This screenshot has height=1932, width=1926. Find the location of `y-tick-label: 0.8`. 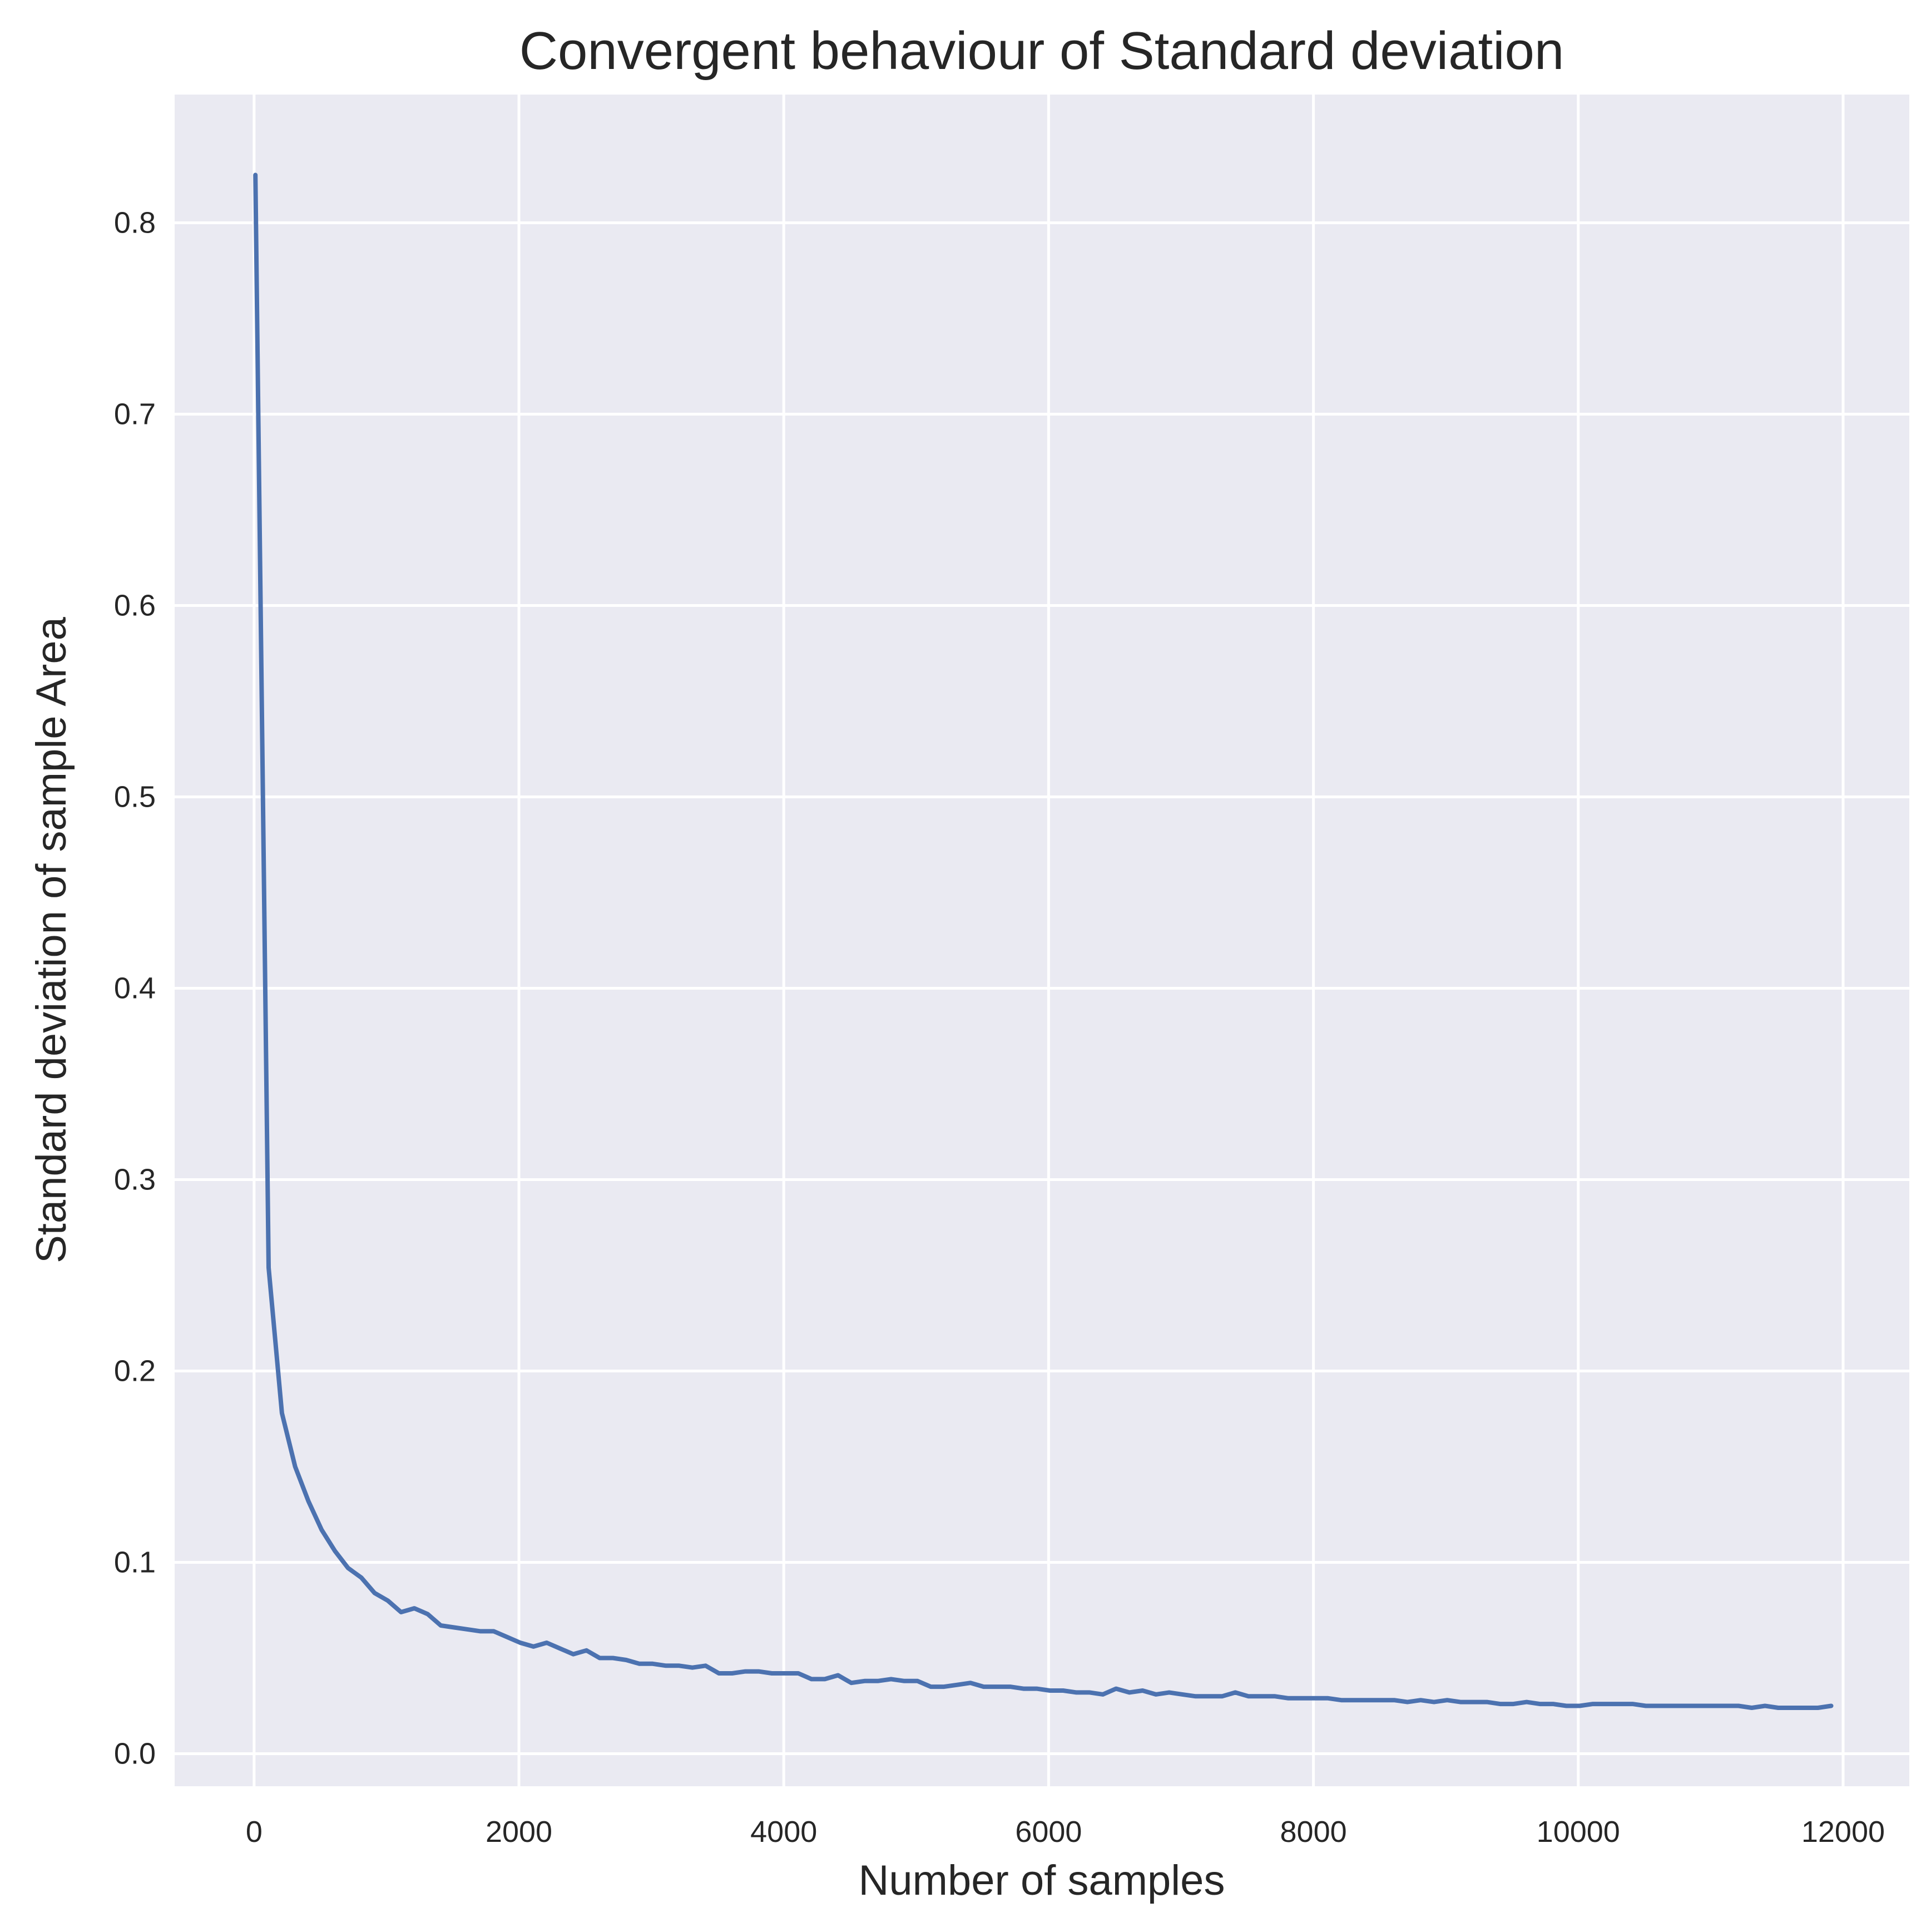

y-tick-label: 0.8 is located at coordinates (135, 222).